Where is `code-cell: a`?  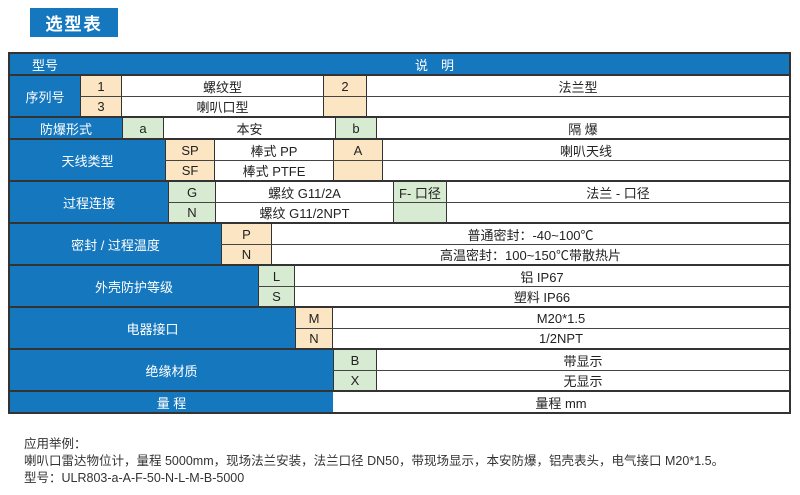 code-cell: a is located at coordinates (143, 128).